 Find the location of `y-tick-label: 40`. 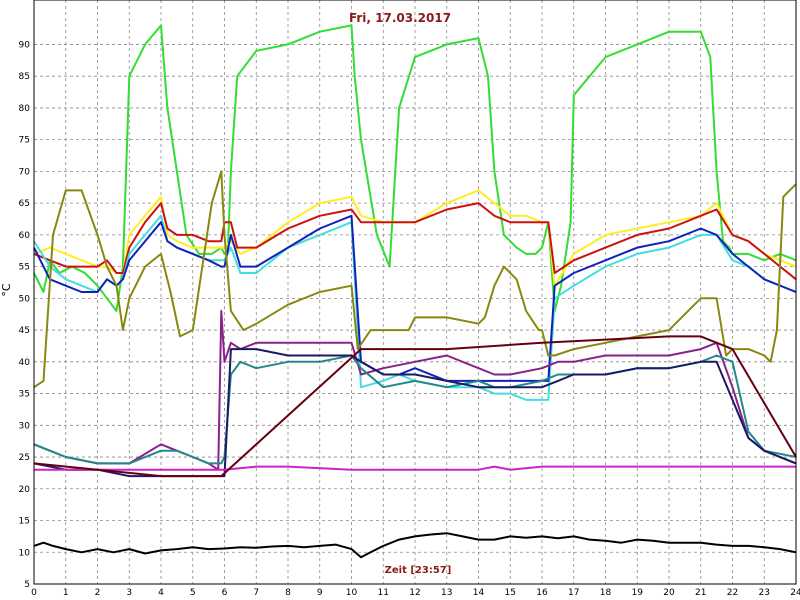

y-tick-label: 40 is located at coordinates (25, 363).